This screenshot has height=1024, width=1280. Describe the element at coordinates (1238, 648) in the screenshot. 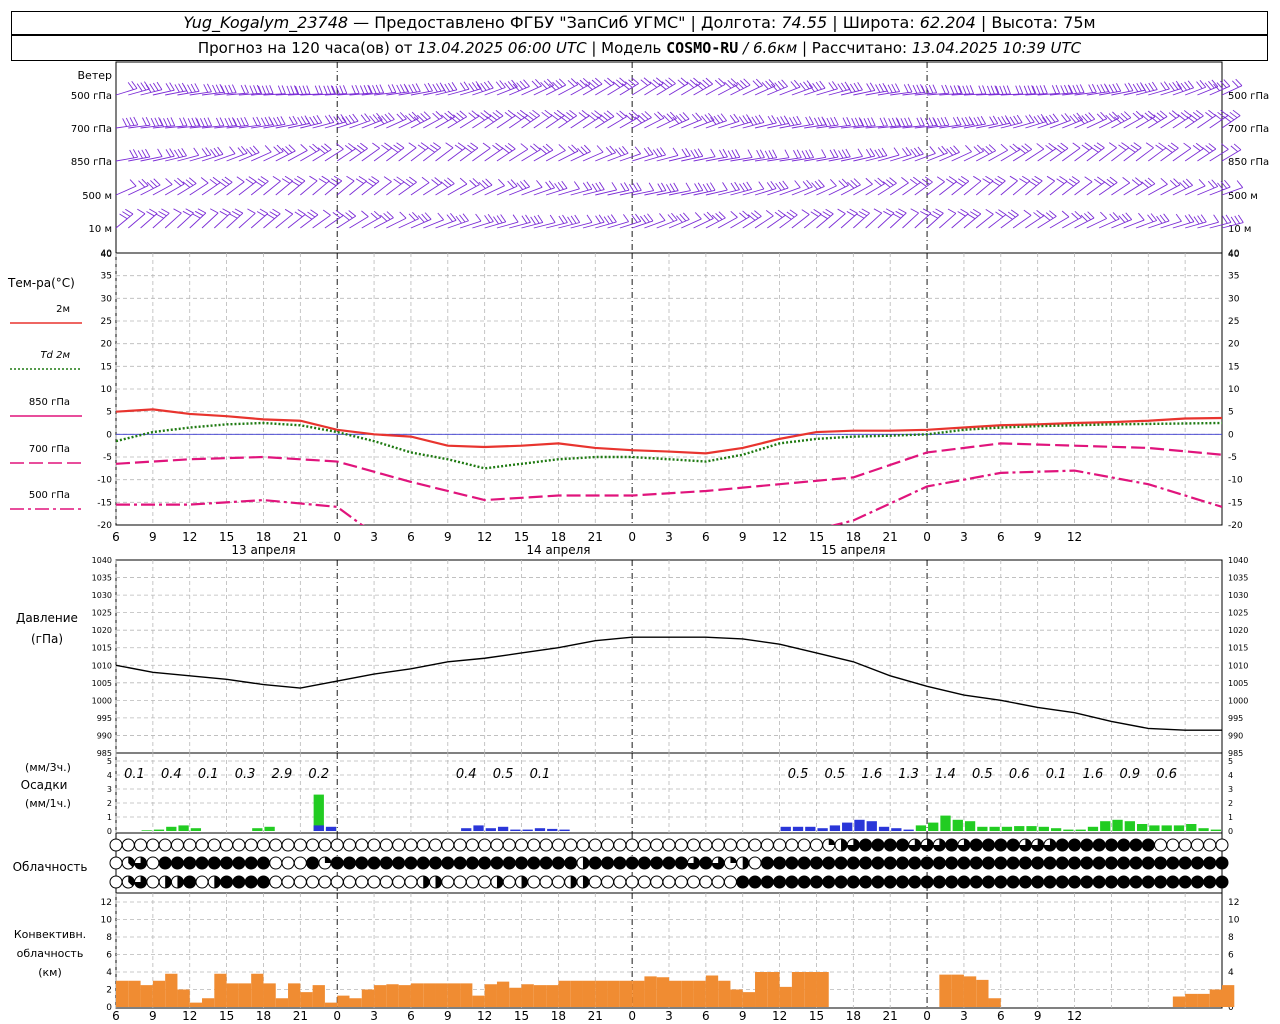

I see `press-ytick-right: 1015` at that location.